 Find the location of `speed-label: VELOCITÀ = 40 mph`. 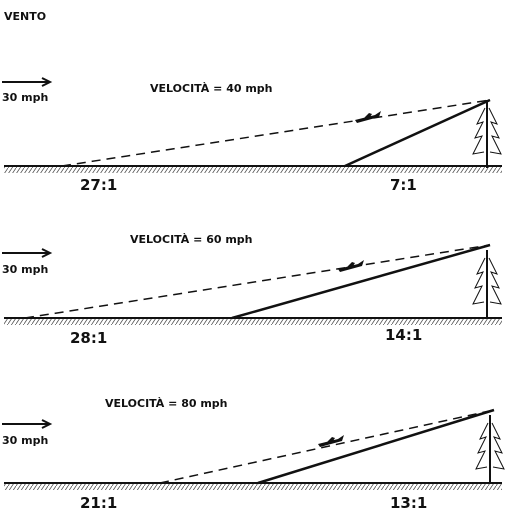

speed-label: VELOCITÀ = 40 mph is located at coordinates (211, 88).